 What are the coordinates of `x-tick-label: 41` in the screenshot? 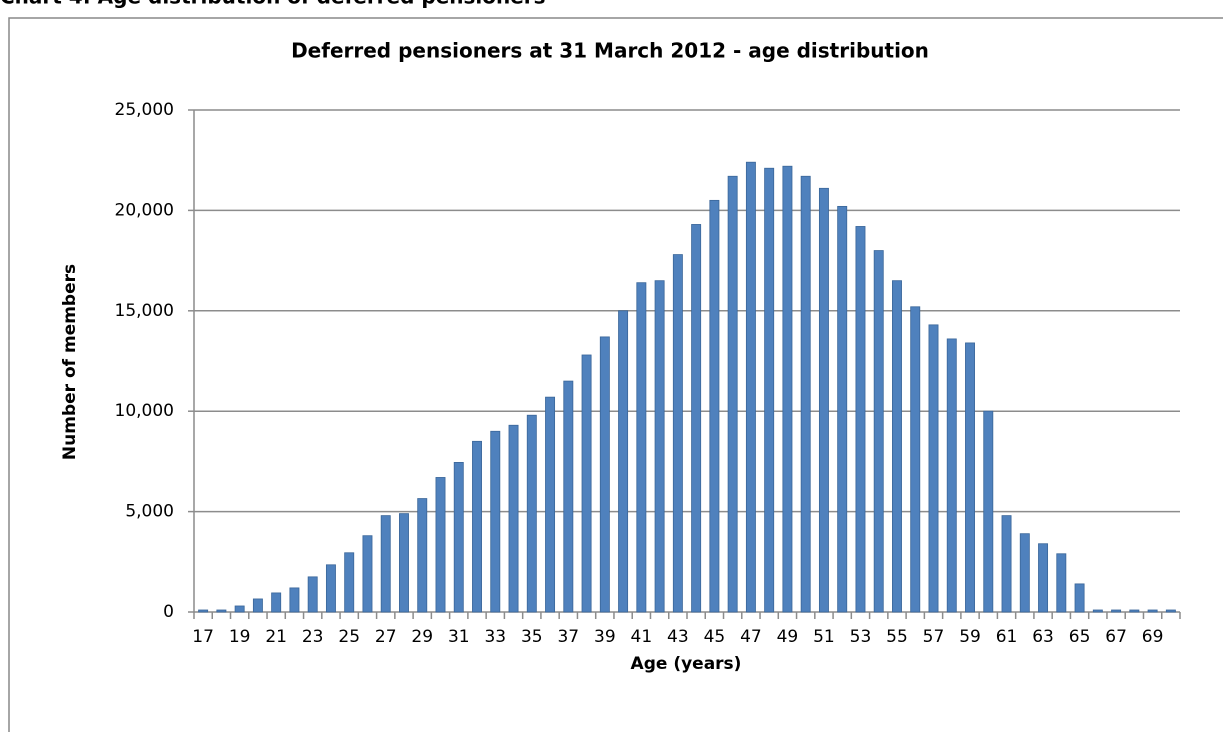 It's located at (642, 637).